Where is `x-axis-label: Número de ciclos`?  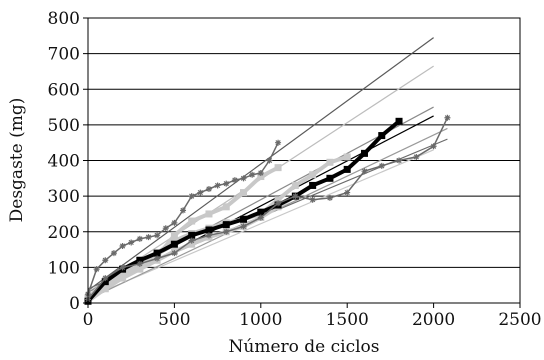 x-axis-label: Número de ciclos is located at coordinates (304, 347).